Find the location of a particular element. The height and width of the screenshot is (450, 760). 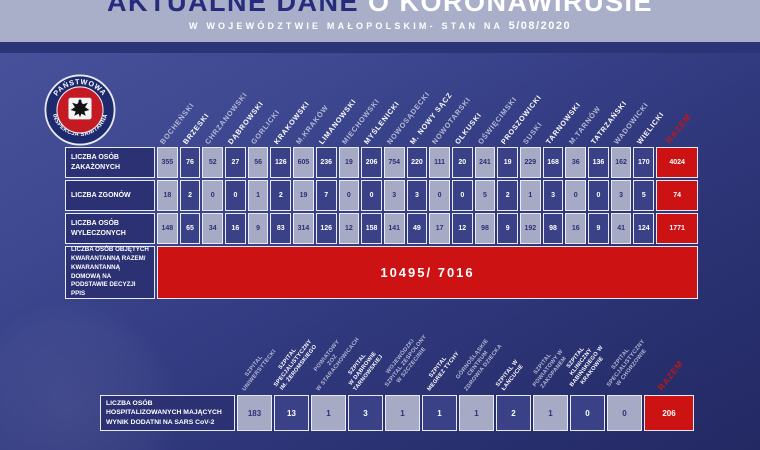

value-cell: 754 is located at coordinates (394, 162).